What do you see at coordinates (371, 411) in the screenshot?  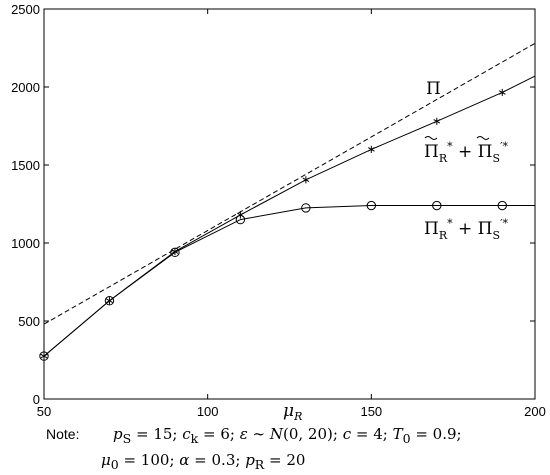 I see `x-tick-label: 150` at bounding box center [371, 411].